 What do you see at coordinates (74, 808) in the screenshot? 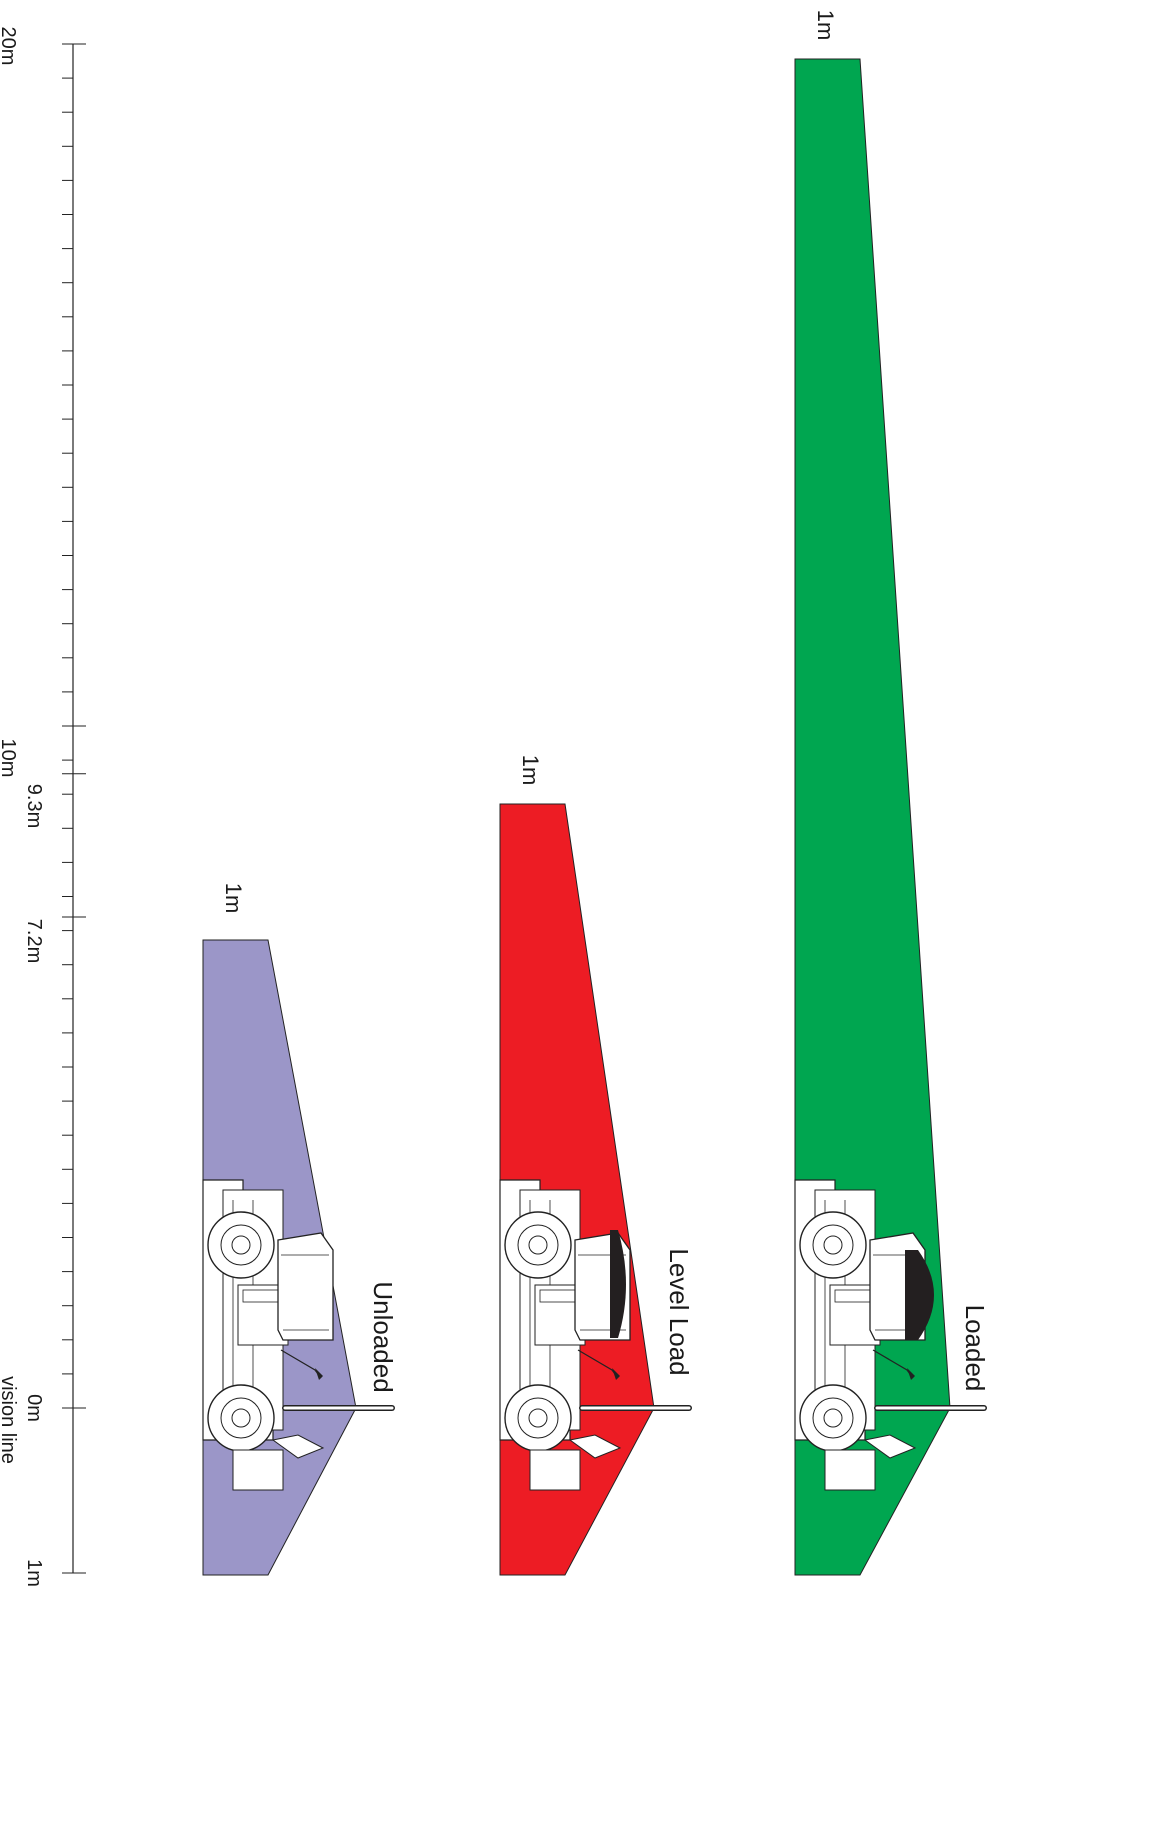
I see `scale-ticks` at bounding box center [74, 808].